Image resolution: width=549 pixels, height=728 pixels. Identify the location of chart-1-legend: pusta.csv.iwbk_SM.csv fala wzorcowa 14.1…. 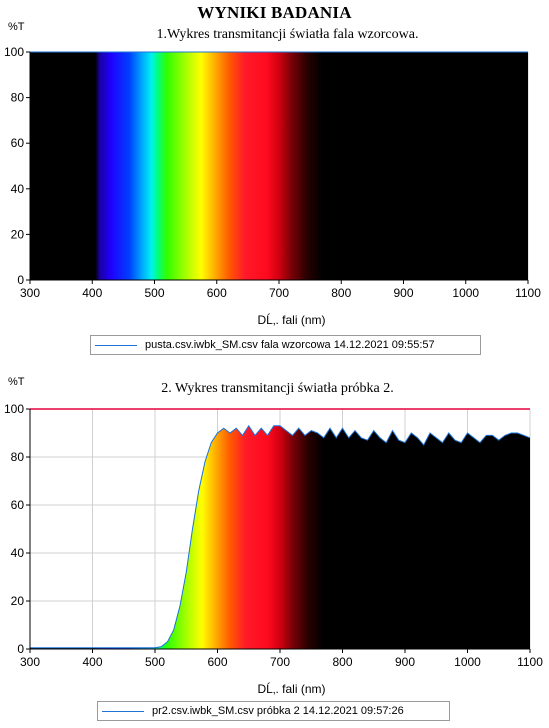
(285, 345).